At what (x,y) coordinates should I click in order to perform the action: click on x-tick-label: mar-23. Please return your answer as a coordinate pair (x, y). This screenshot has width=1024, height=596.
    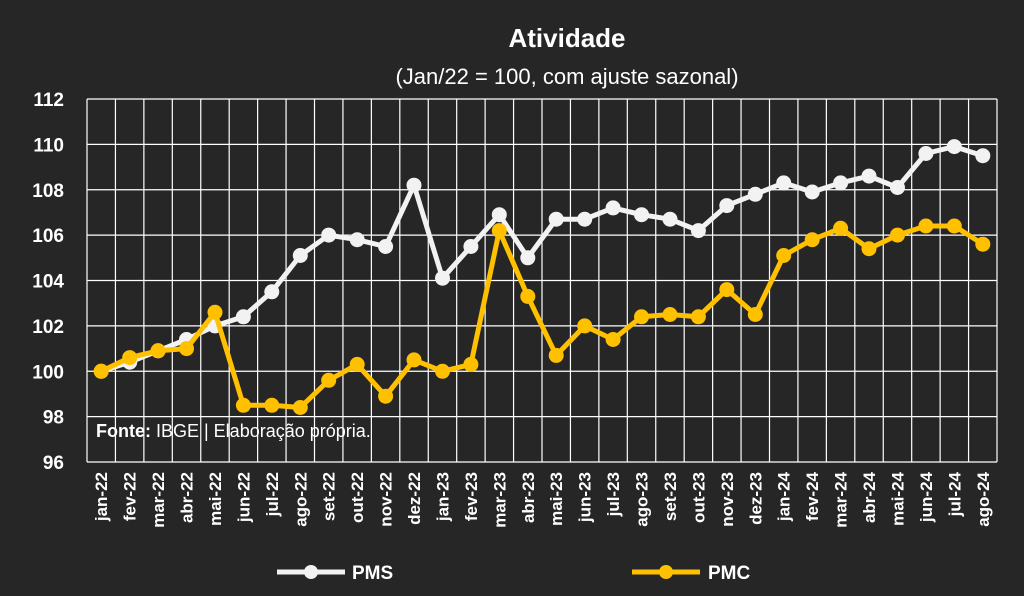
    Looking at the image, I should click on (499, 500).